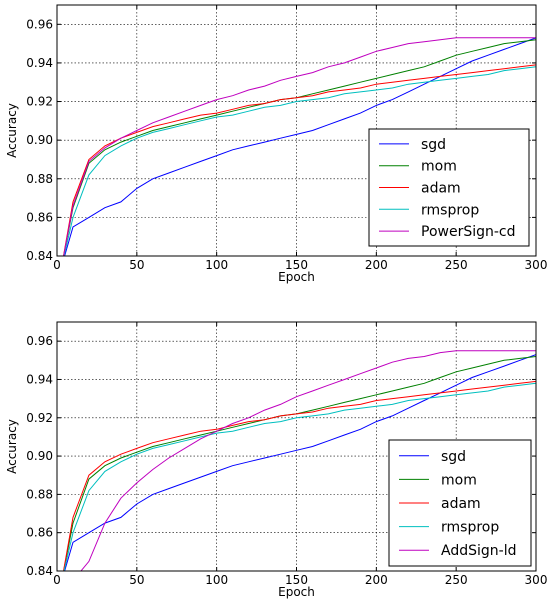 The height and width of the screenshot is (601, 549). I want to click on legend: sgd mom adam rmsprop AddSign-ld, so click(460, 503).